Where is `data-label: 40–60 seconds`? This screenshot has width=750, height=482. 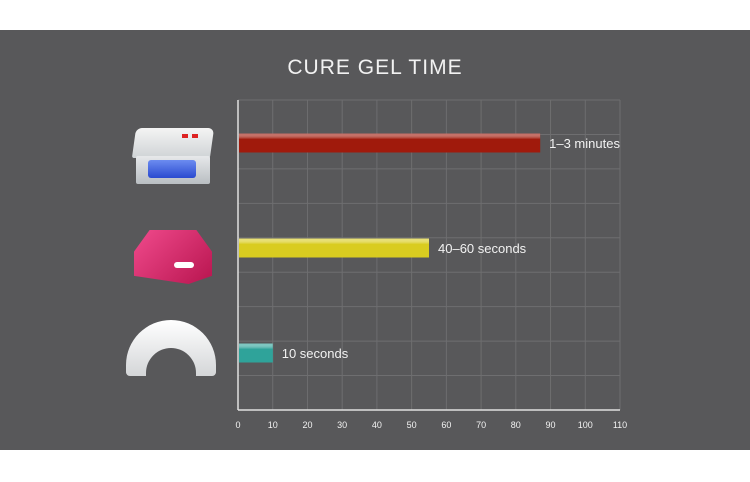 data-label: 40–60 seconds is located at coordinates (482, 248).